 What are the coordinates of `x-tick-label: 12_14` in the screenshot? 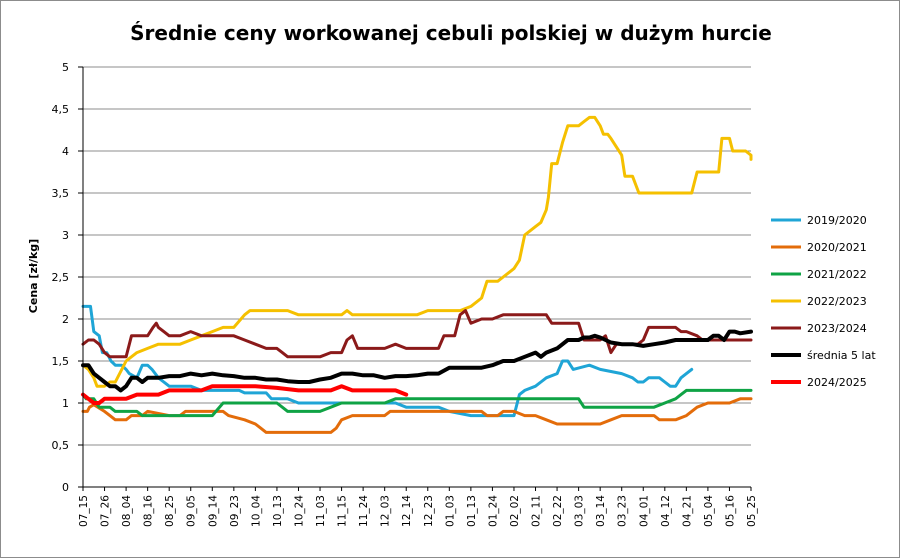 It's located at (407, 511).